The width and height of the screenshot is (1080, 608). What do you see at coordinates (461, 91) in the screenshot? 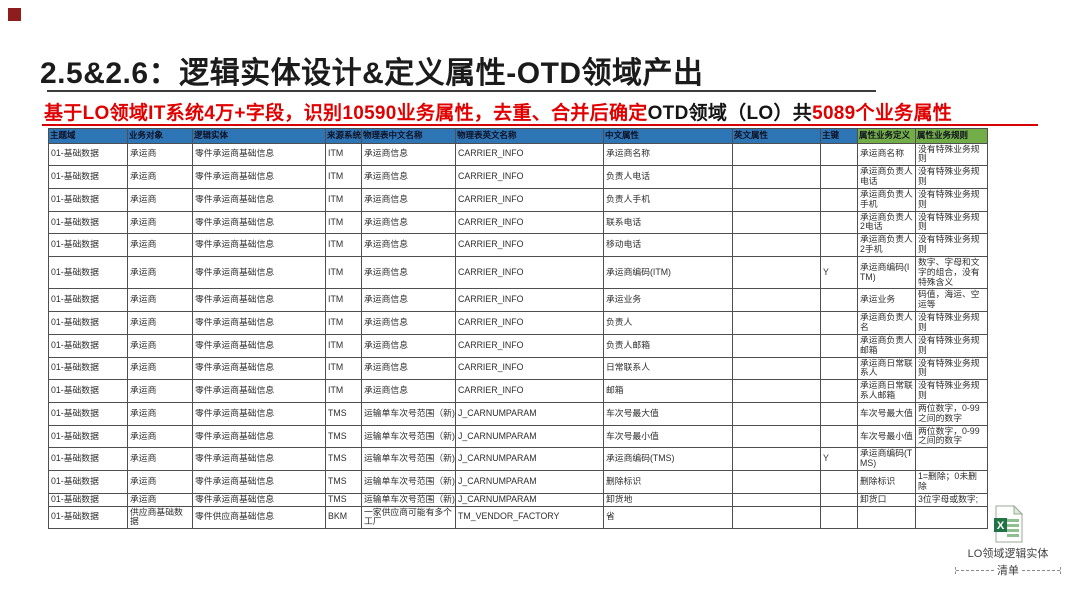
I see `title-underline` at bounding box center [461, 91].